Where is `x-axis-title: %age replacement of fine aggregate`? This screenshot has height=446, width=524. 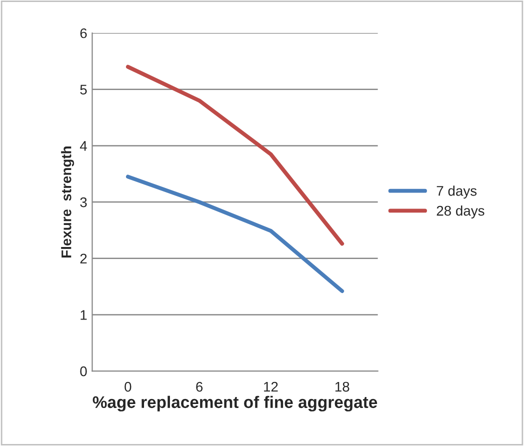 x-axis-title: %age replacement of fine aggregate is located at coordinates (235, 404).